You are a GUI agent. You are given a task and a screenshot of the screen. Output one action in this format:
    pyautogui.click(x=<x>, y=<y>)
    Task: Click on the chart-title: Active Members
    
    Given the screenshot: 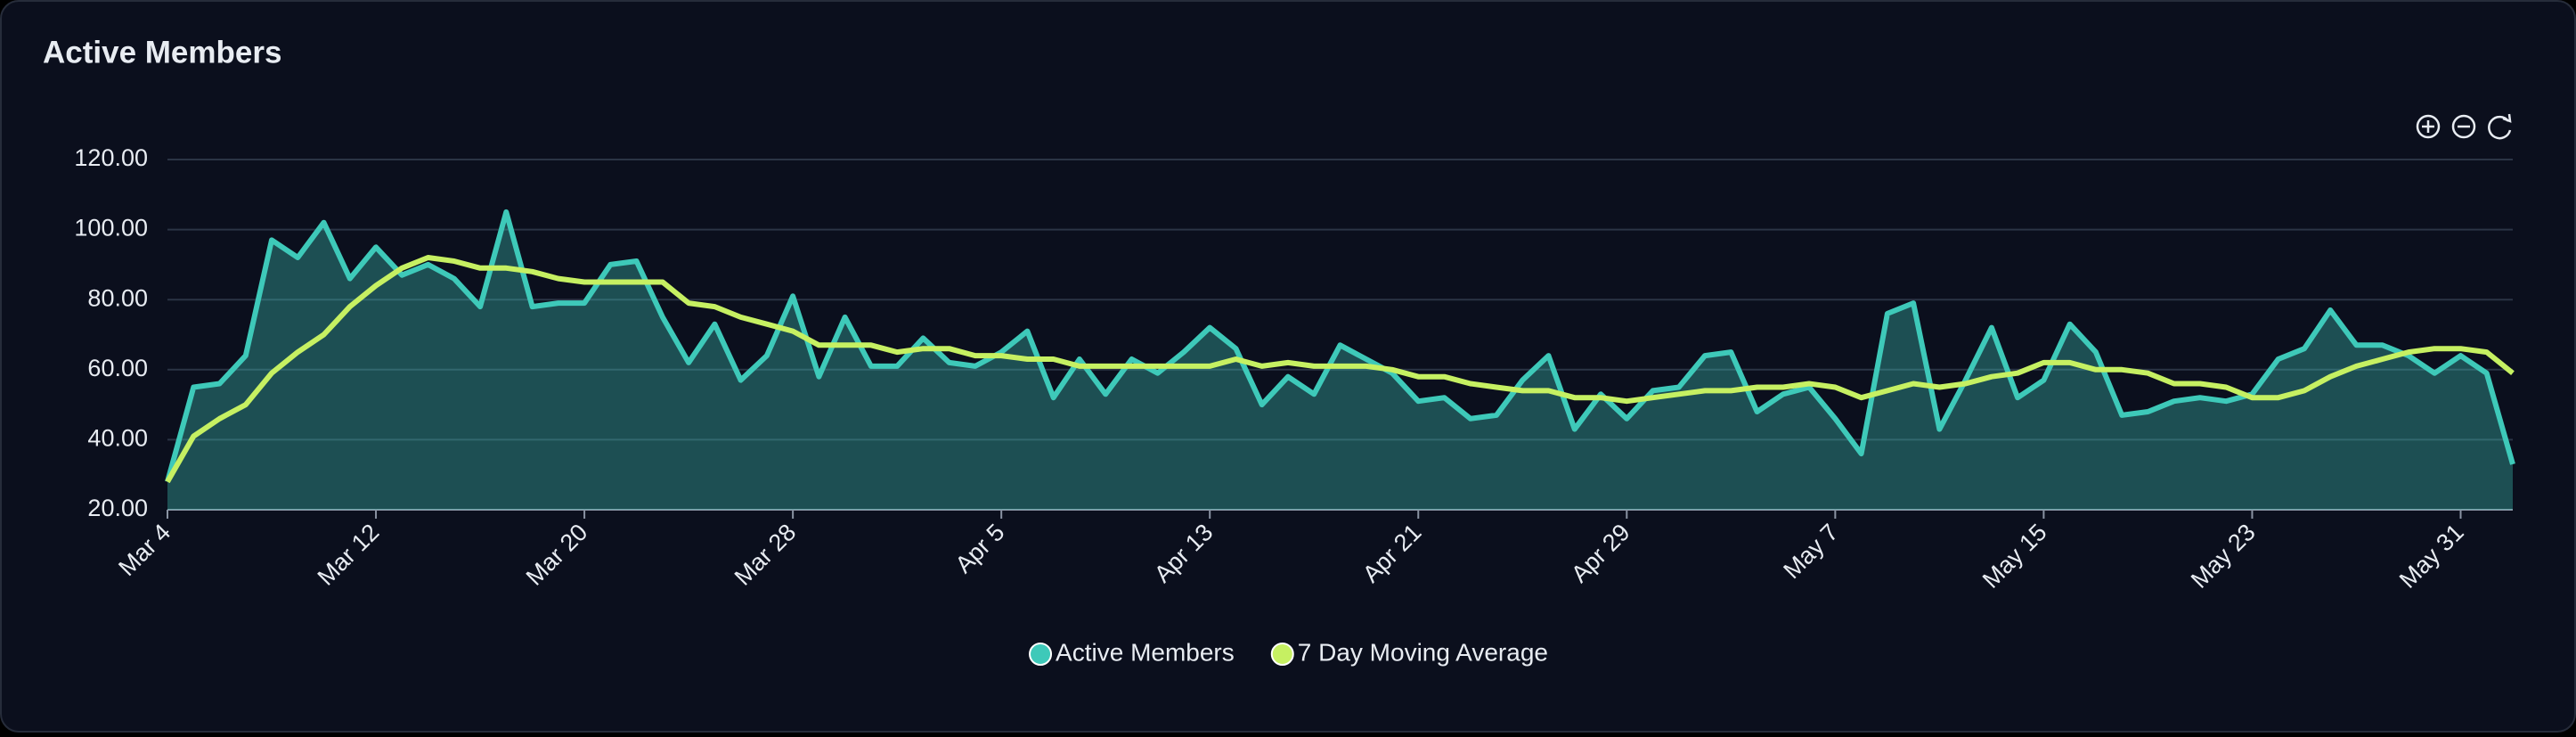 What is the action you would take?
    pyautogui.click(x=162, y=53)
    